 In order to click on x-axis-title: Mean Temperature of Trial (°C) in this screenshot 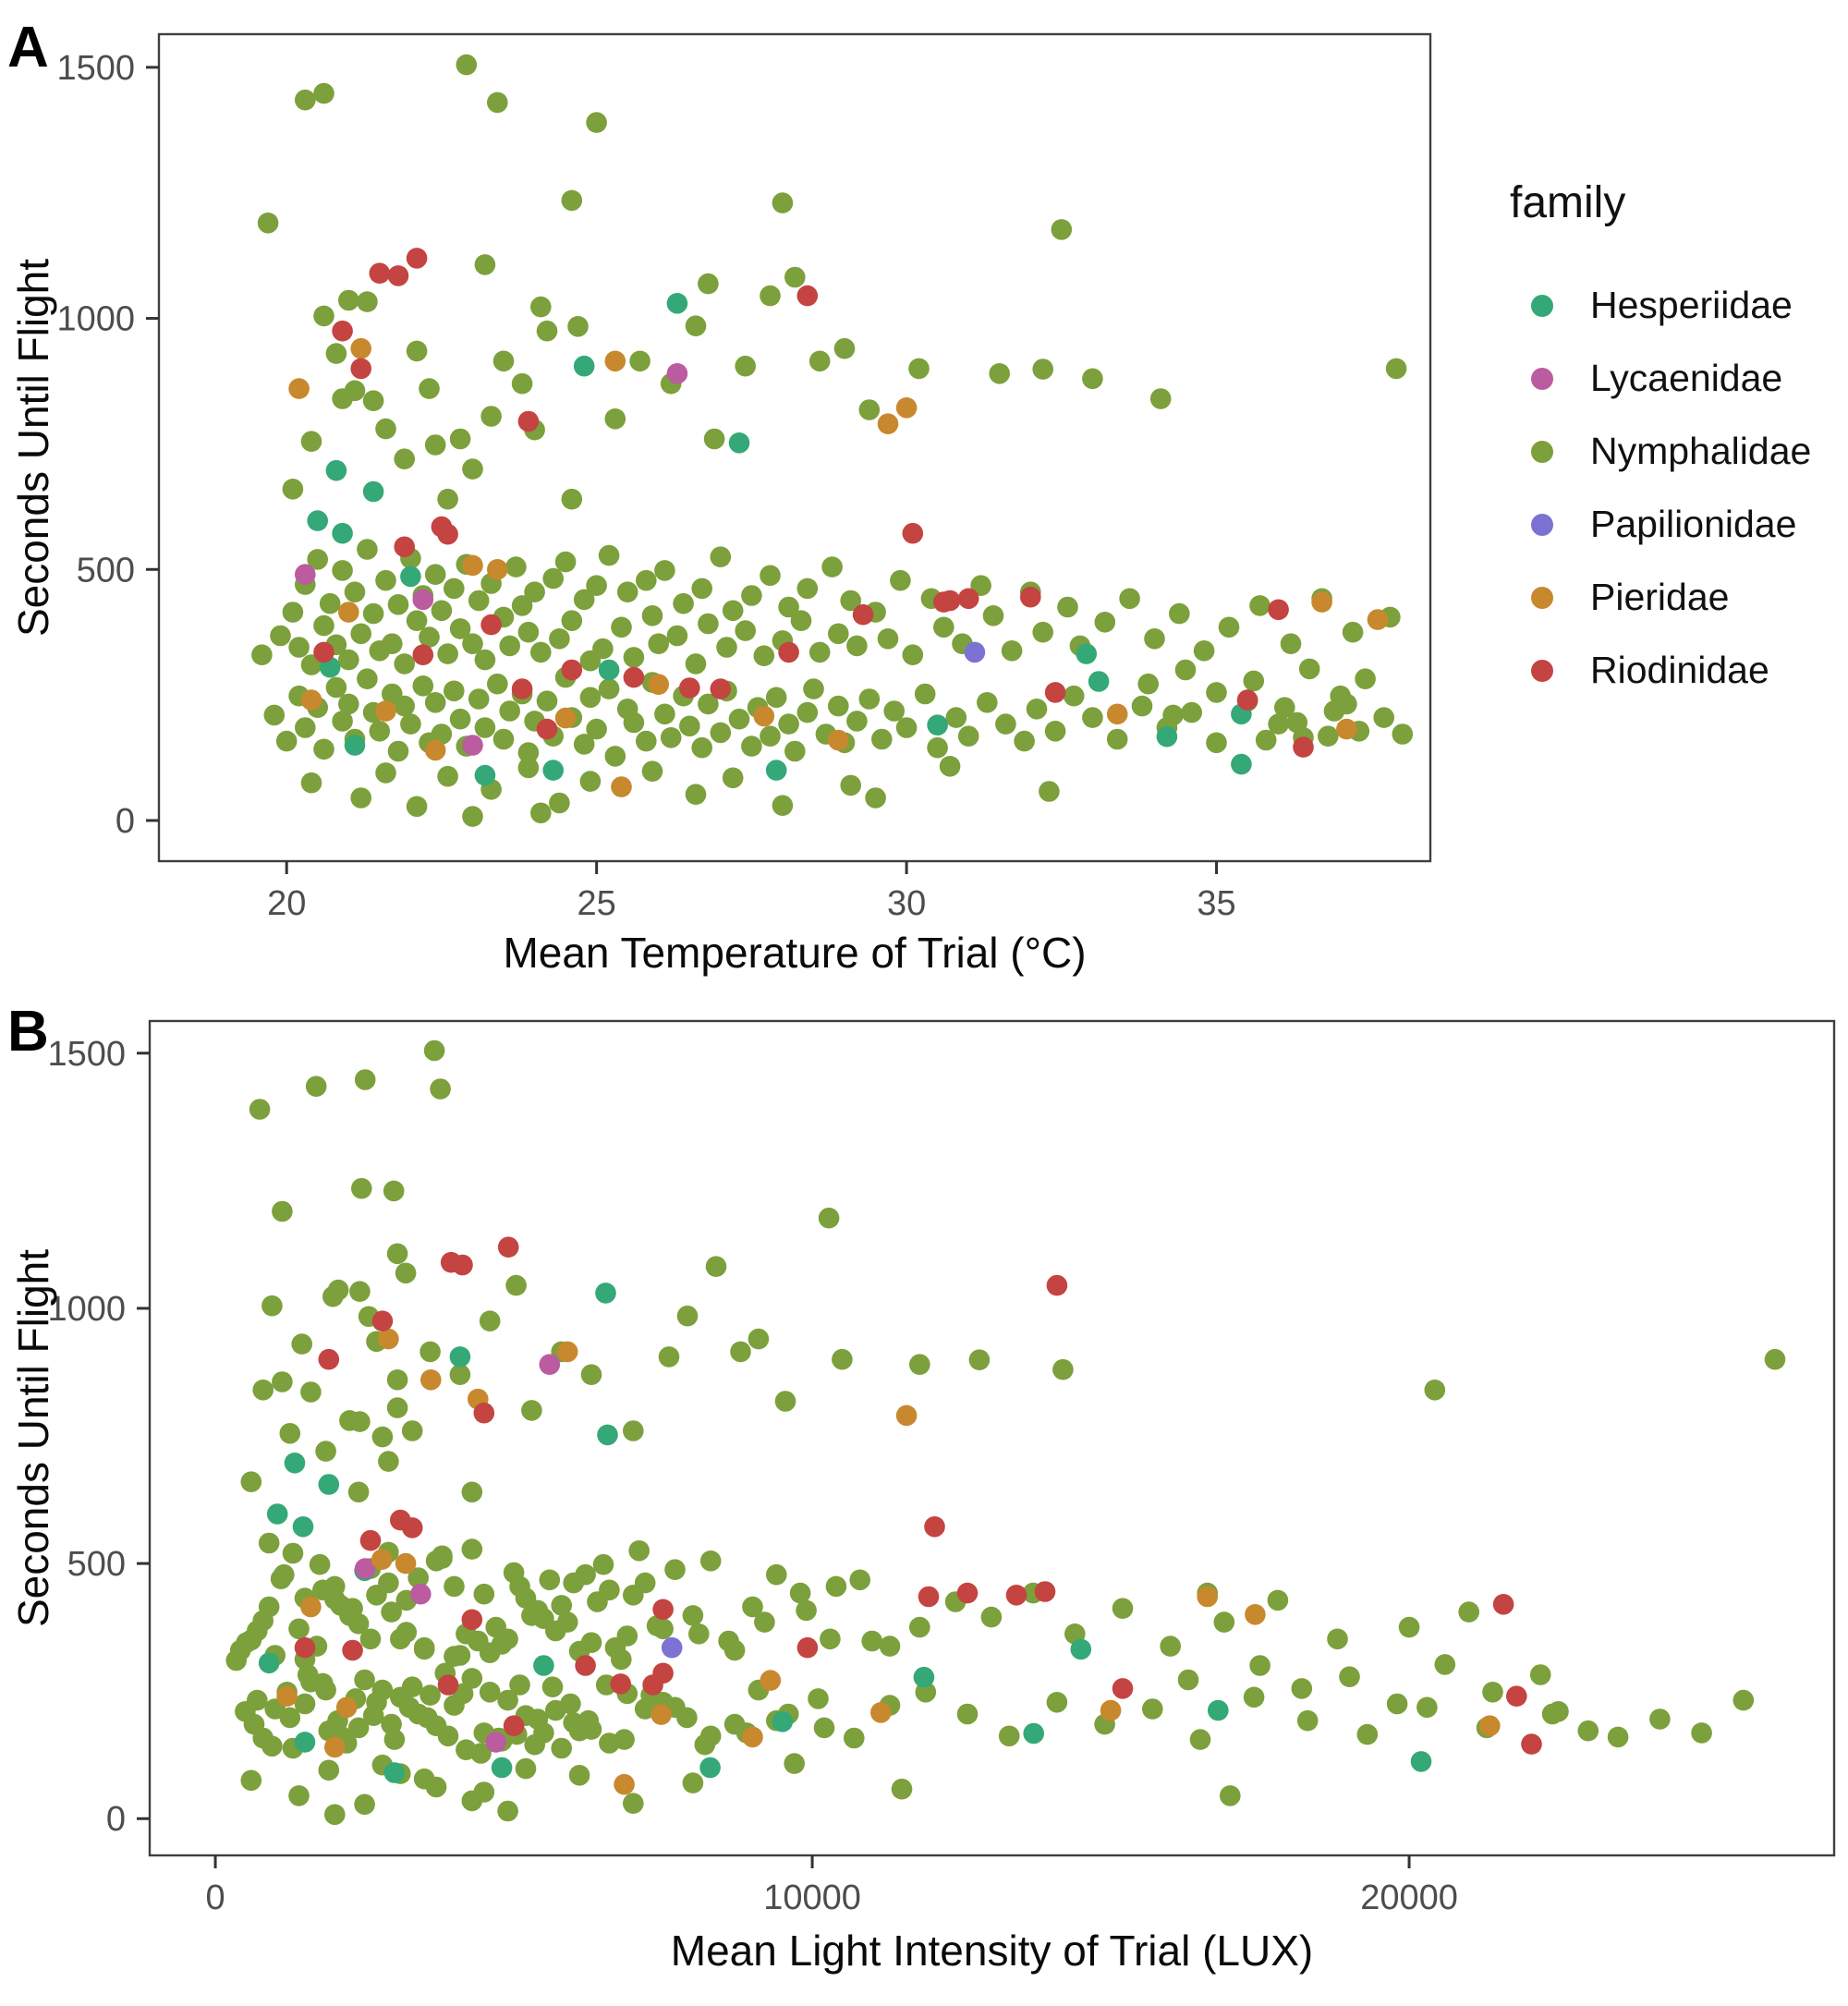, I will do `click(795, 953)`.